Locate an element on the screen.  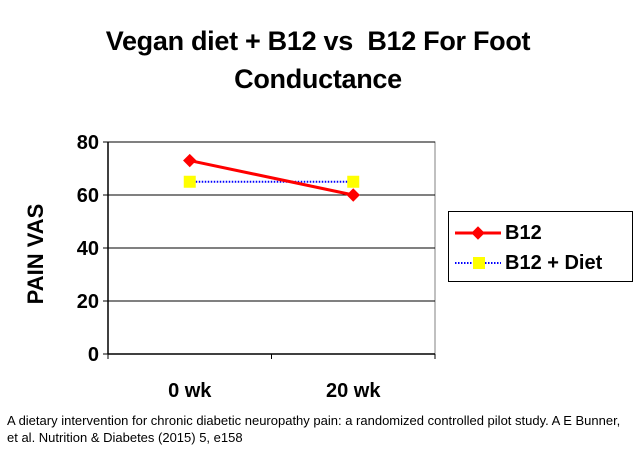
legend-swatch-b12-diet is located at coordinates (478, 263).